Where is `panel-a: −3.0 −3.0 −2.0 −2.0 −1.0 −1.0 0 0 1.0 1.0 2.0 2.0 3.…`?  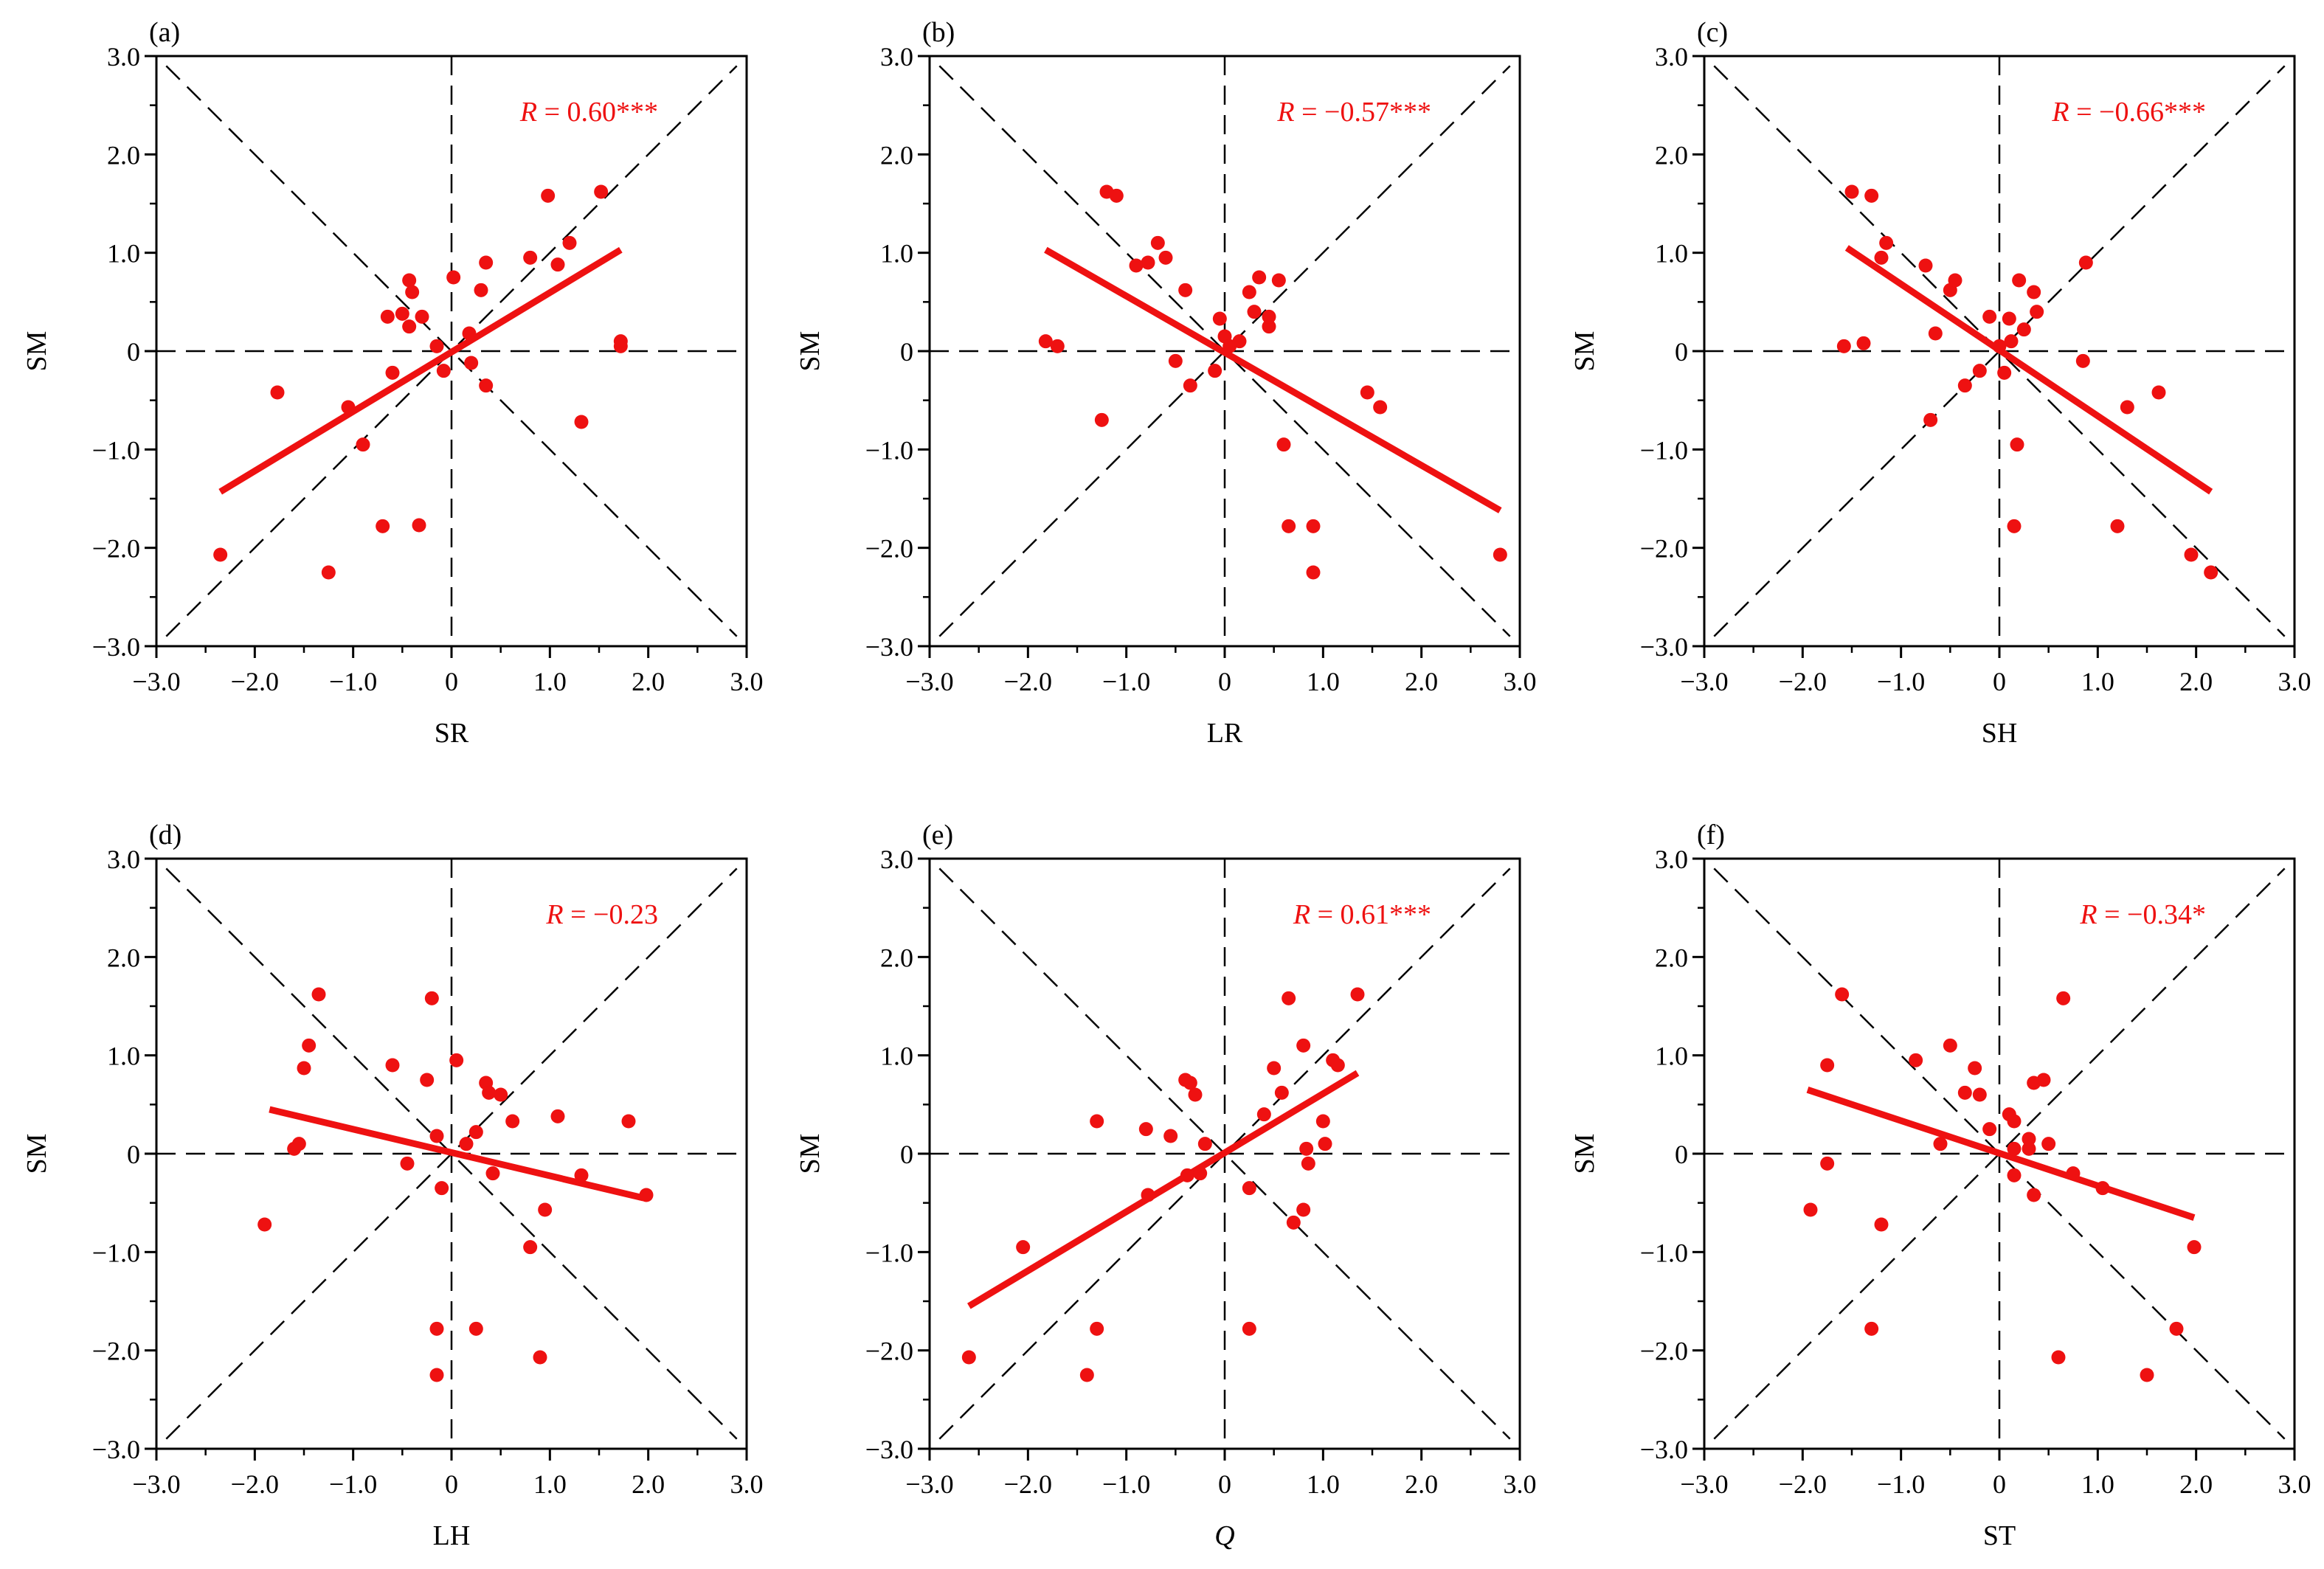
panel-a: −3.0 −3.0 −2.0 −2.0 −1.0 −1.0 0 0 1.0 1.0 2.0 2.0 3.… is located at coordinates (392, 383).